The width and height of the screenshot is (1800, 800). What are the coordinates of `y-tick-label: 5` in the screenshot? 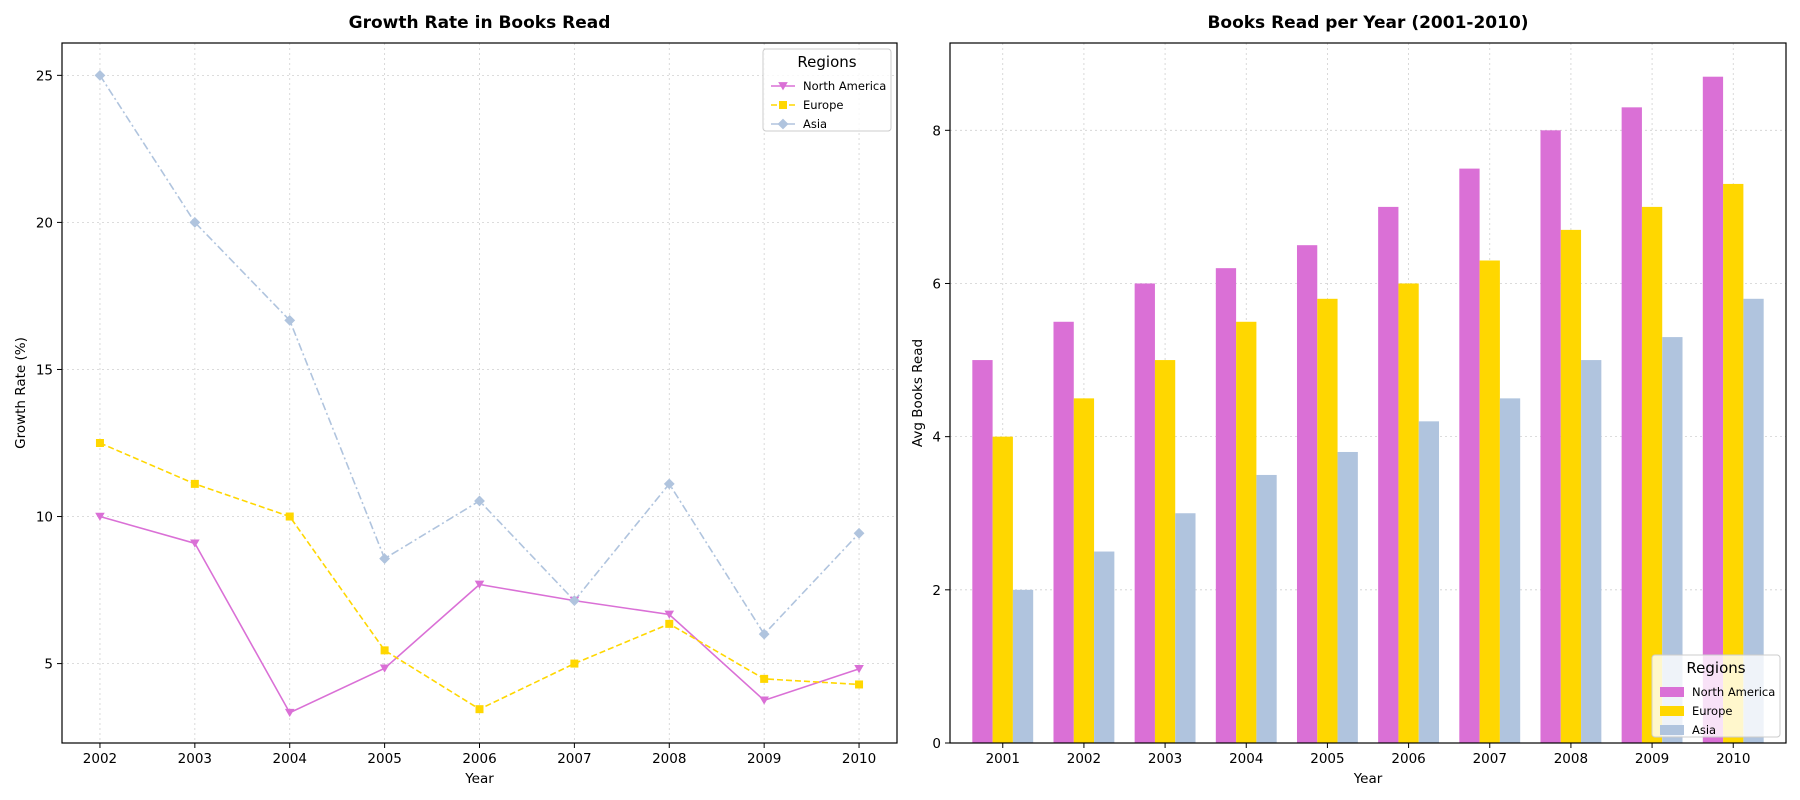 It's located at (48, 665).